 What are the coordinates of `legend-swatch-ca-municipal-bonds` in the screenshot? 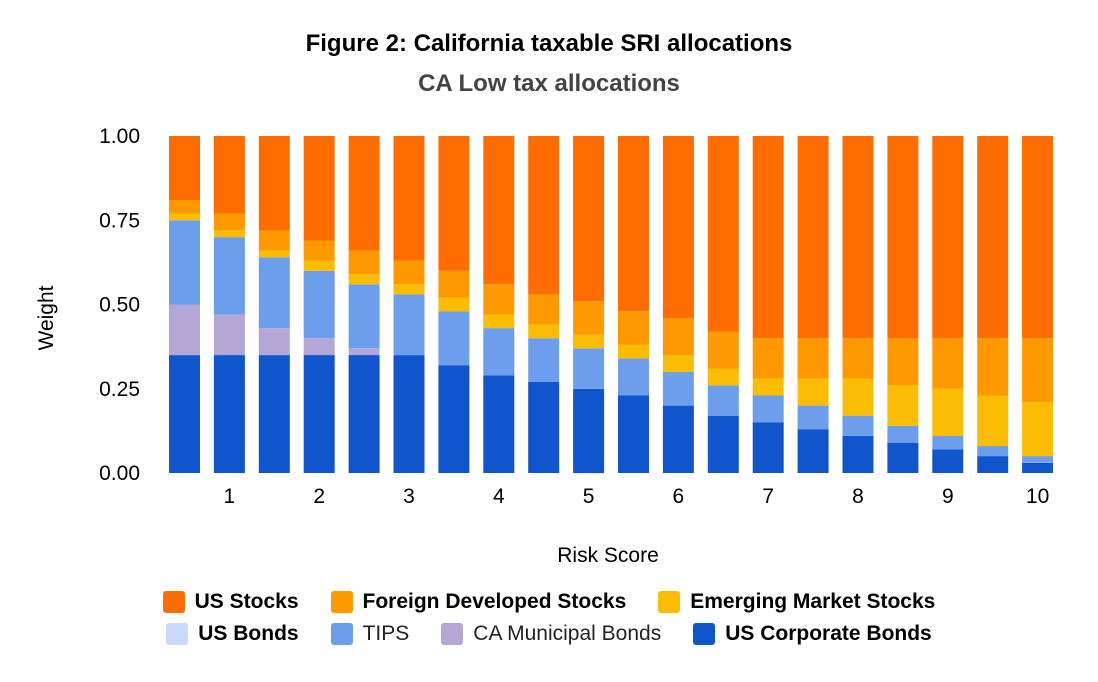 It's located at (452, 634).